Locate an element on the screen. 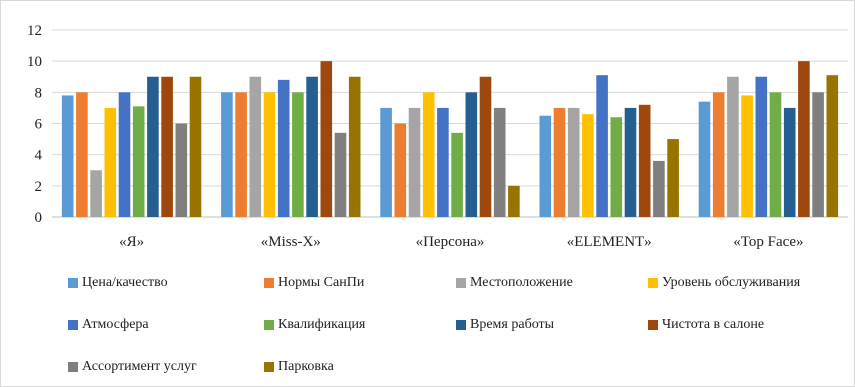 The width and height of the screenshot is (855, 387). legend-item: Уровень обслуживания is located at coordinates (724, 283).